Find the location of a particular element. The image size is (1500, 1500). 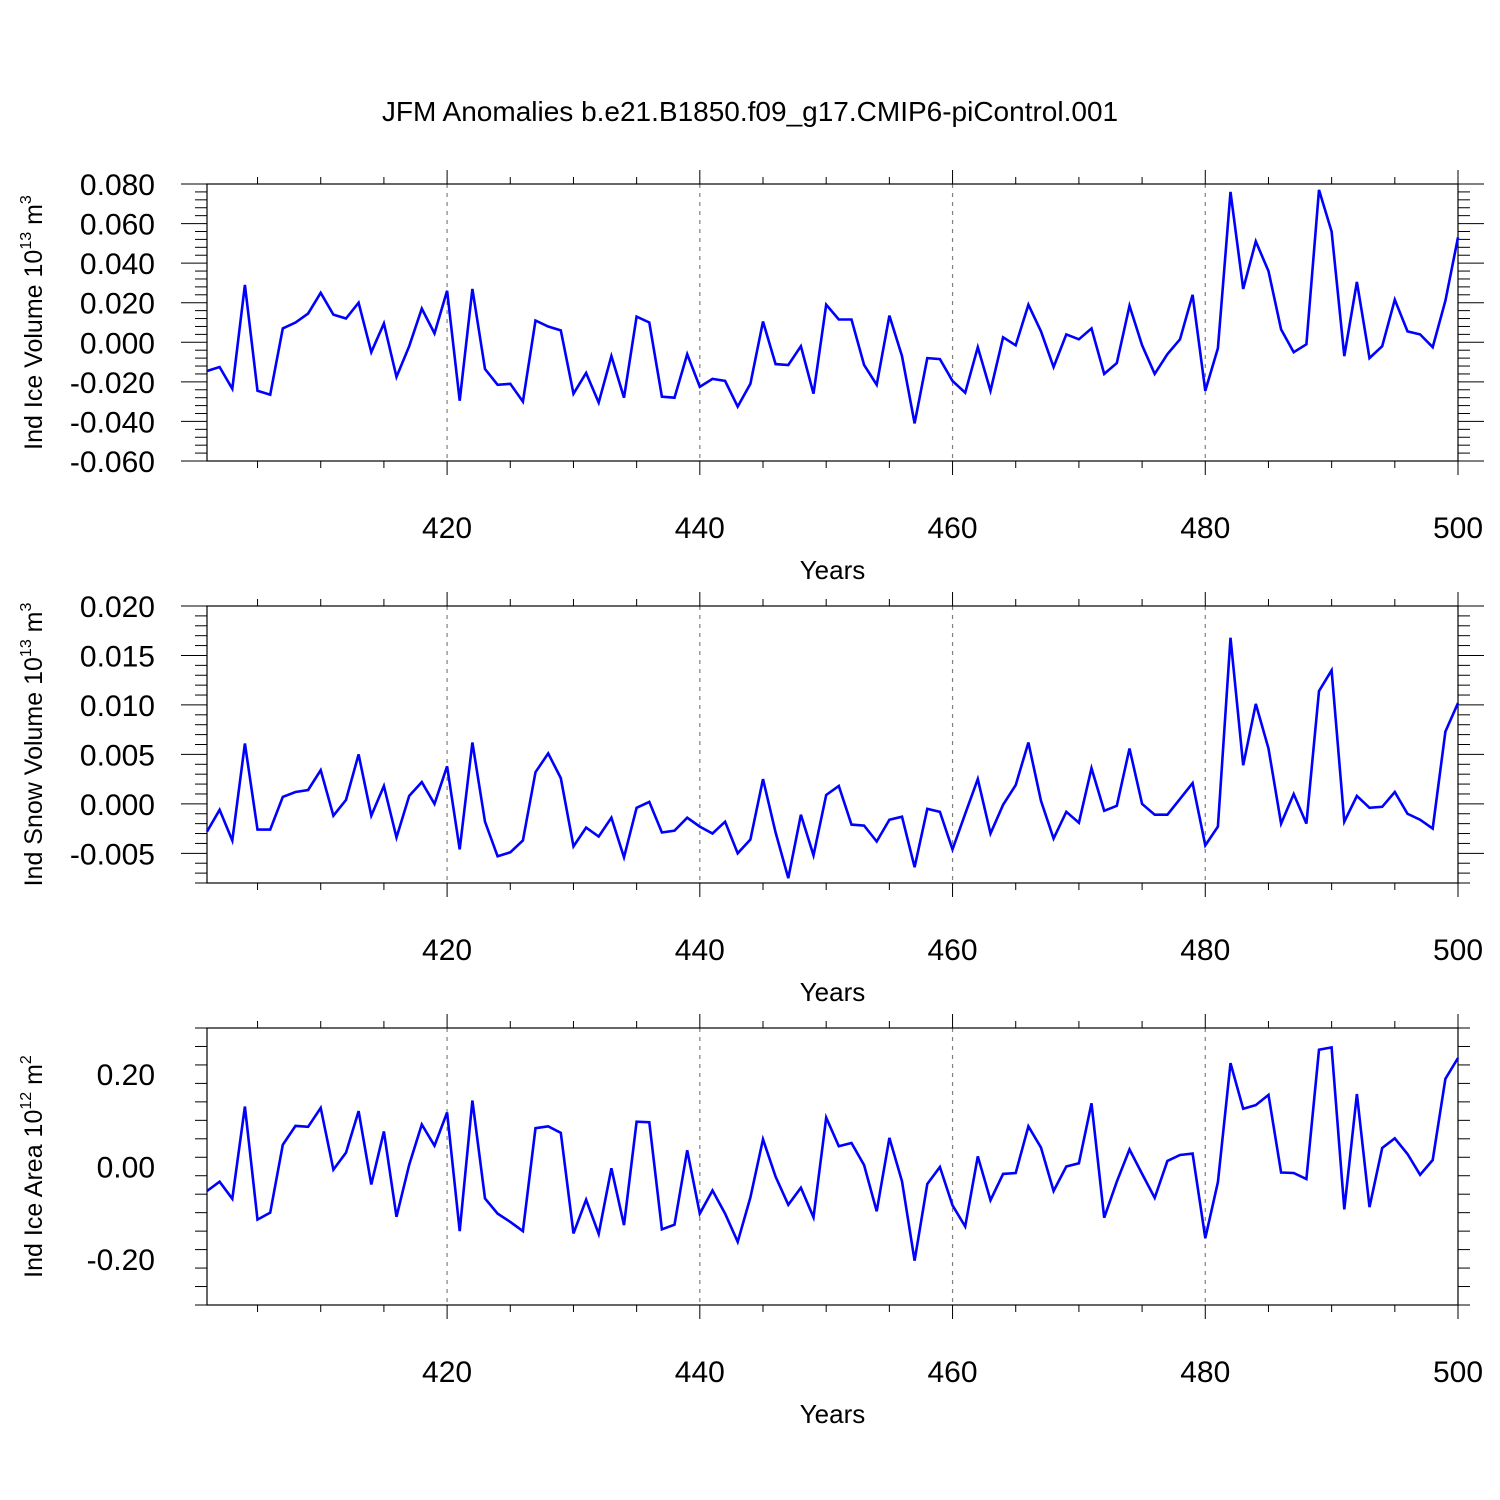

y-tick-label: 0.060 is located at coordinates (117, 225).